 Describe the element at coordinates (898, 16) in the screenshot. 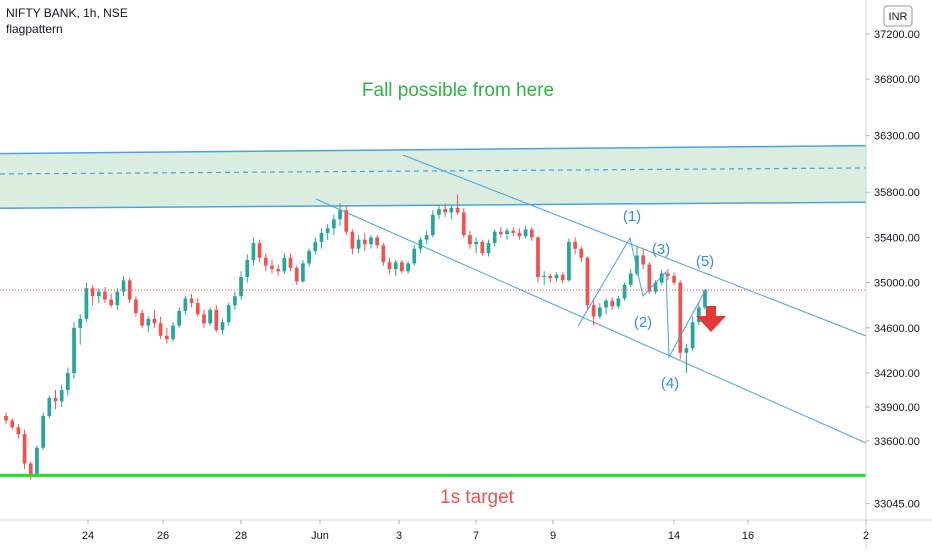

I see `currency-badge` at that location.